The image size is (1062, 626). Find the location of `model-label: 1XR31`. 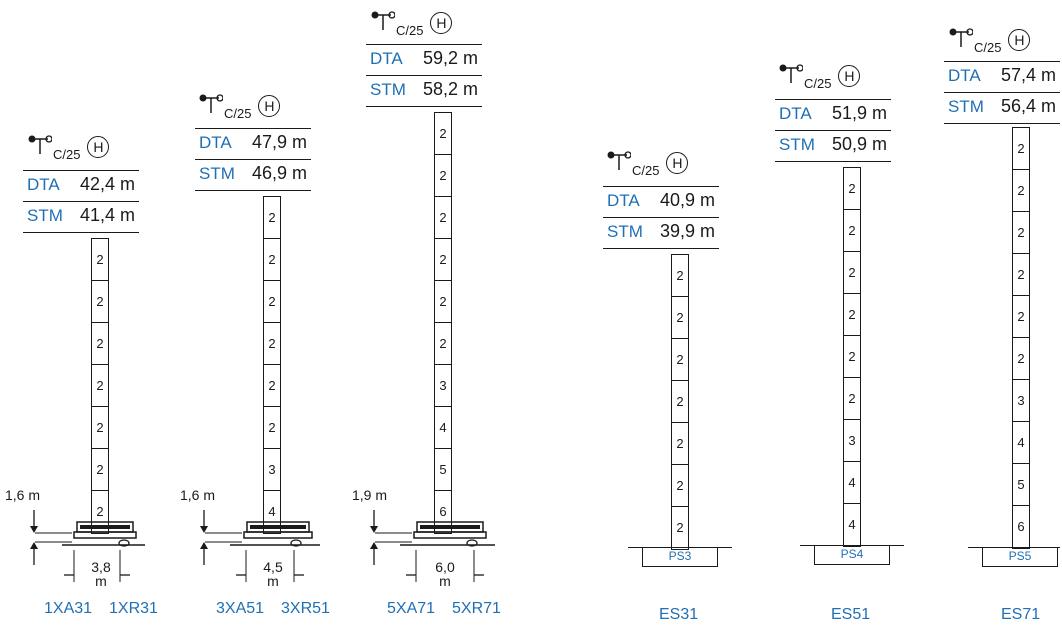

model-label: 1XR31 is located at coordinates (133, 608).